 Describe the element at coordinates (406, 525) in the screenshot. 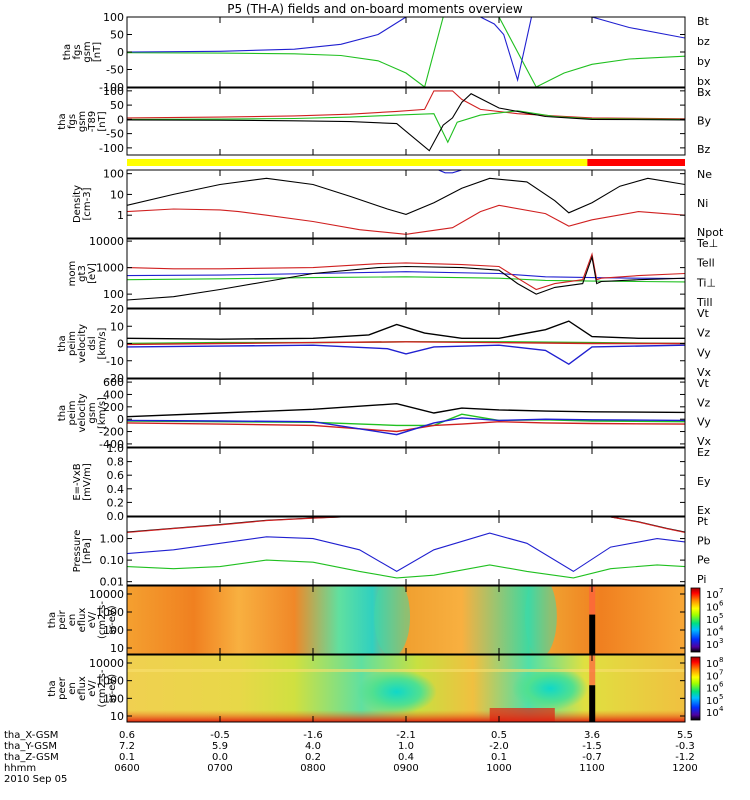

I see `series-pb-line` at that location.